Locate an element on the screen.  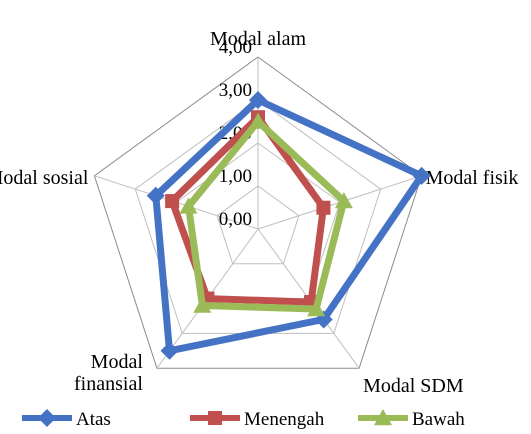
legend-label: Atas is located at coordinates (93, 419).